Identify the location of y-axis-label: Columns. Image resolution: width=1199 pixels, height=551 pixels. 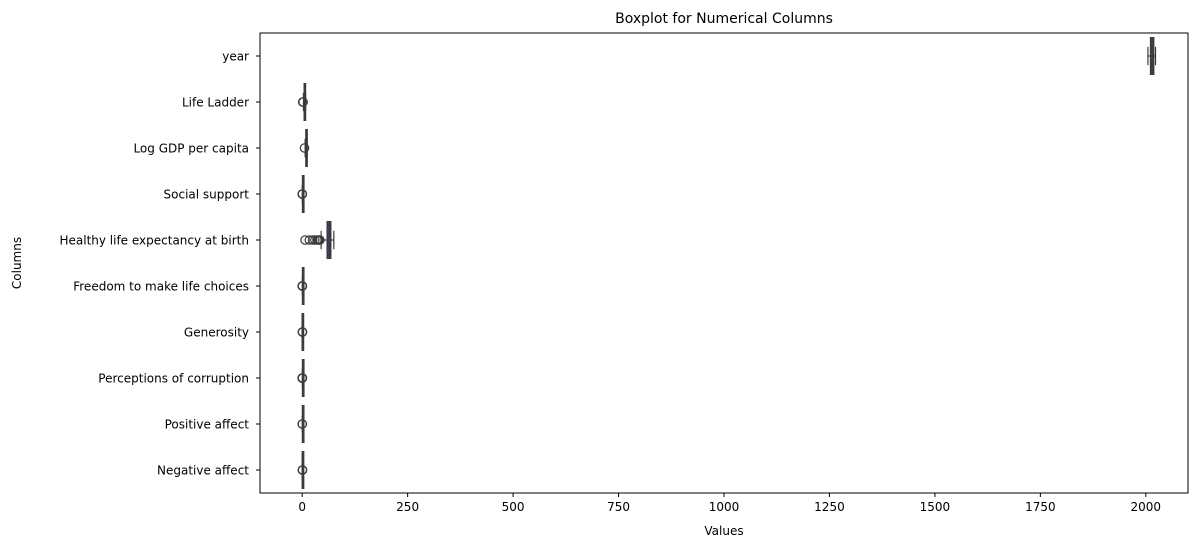
(17, 263).